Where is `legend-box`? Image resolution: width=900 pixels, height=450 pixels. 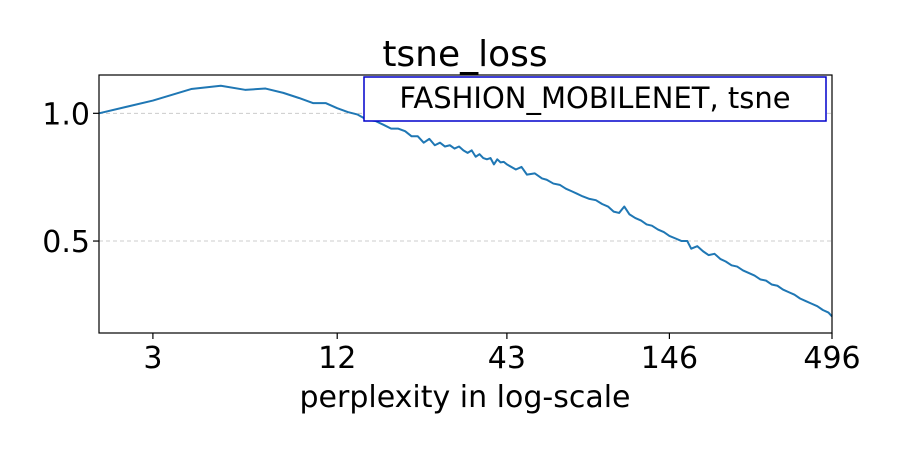
legend-box is located at coordinates (595, 99).